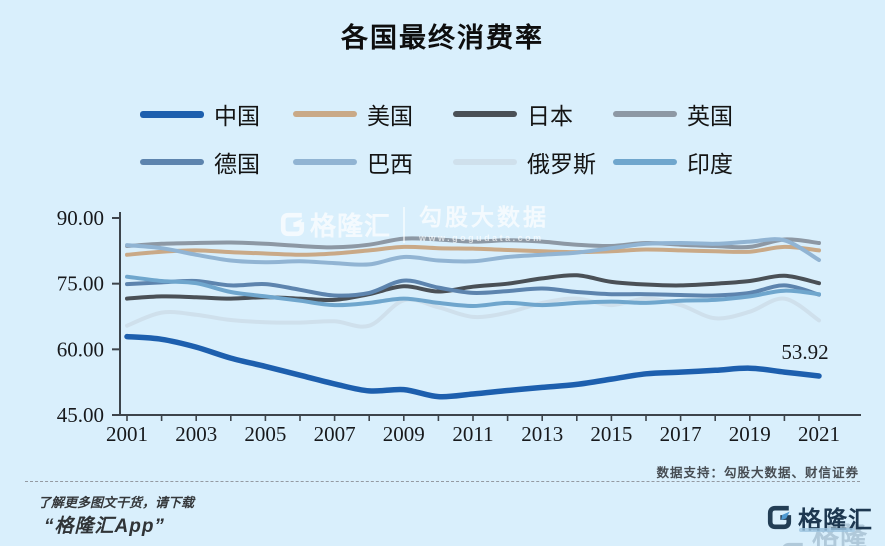  Describe the element at coordinates (127, 434) in the screenshot. I see `x-axis-tick-label: 2001` at that location.